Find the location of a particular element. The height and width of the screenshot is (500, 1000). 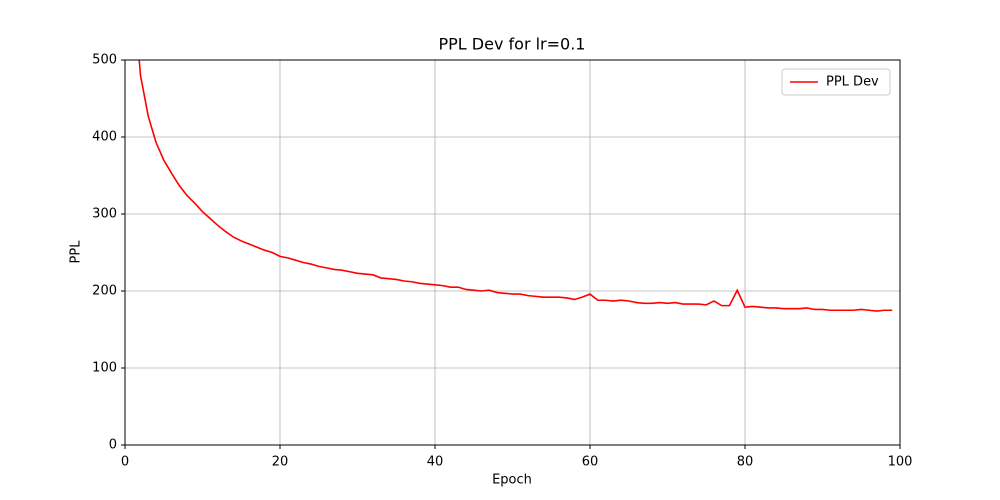

x-tick-label: 20 is located at coordinates (280, 462).